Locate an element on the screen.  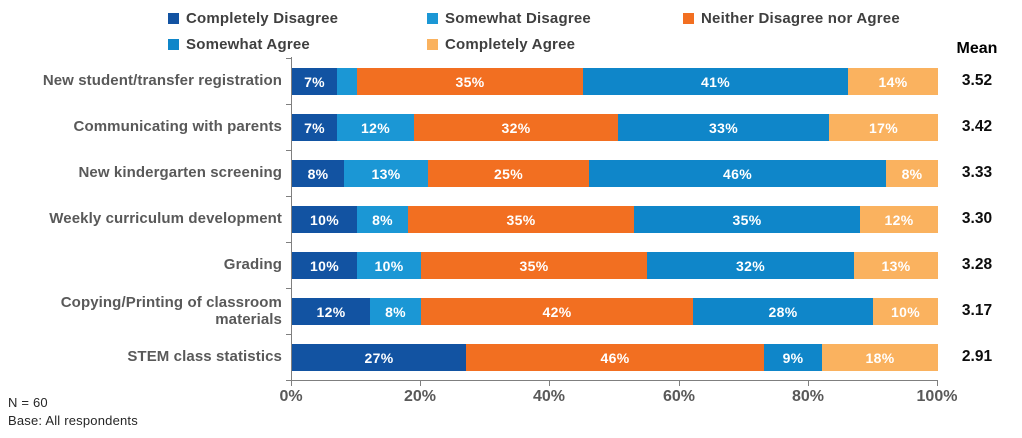
bar-segment-label: 17% is located at coordinates (883, 127).